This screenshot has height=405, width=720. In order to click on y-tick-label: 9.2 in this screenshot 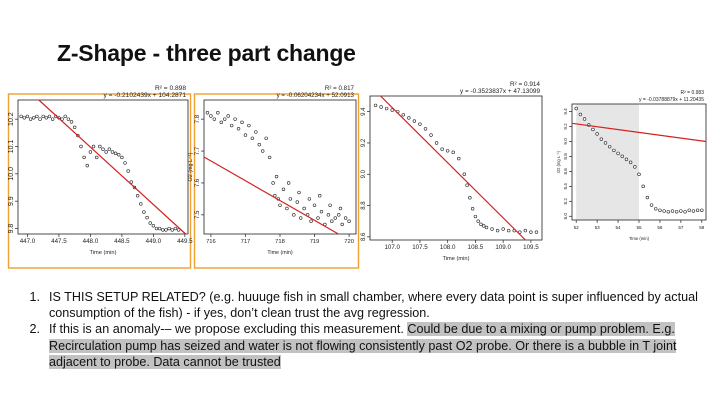, I will do `click(565, 126)`.